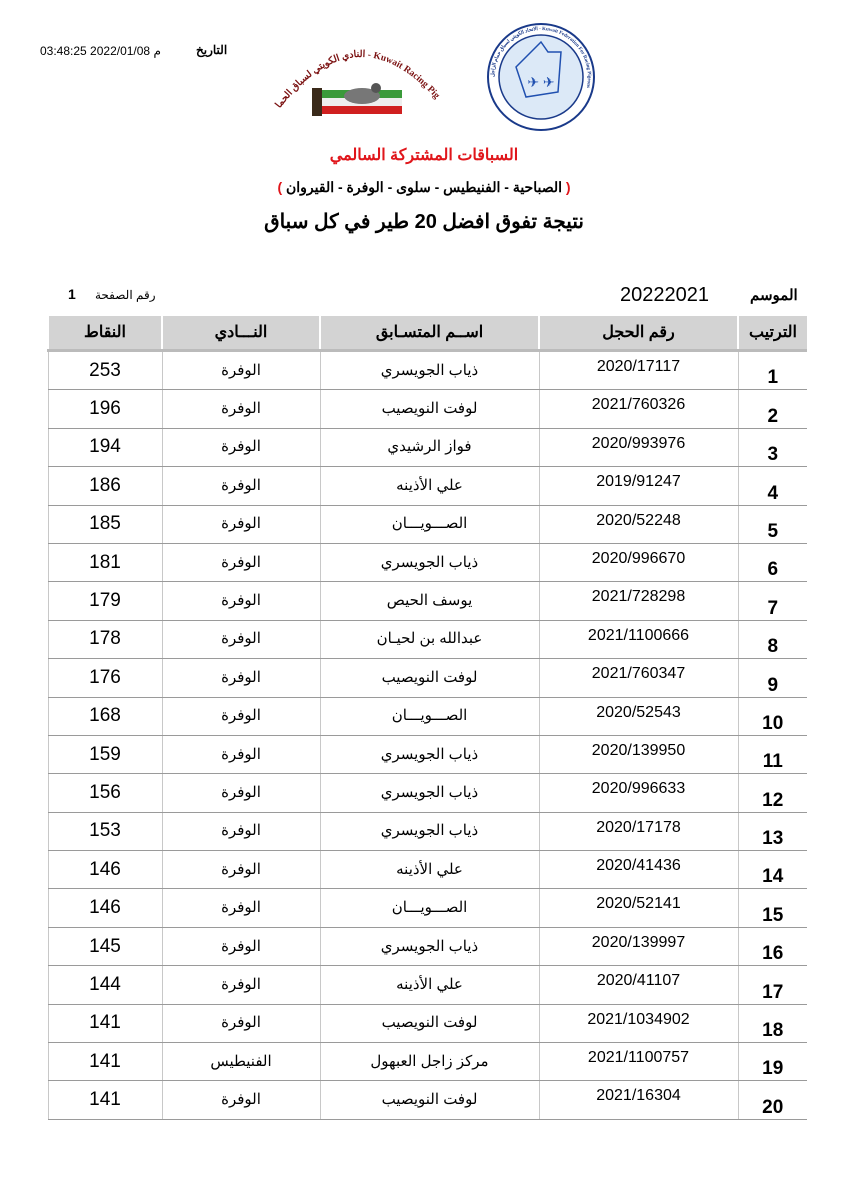  I want to click on rank-cell: 5, so click(772, 524).